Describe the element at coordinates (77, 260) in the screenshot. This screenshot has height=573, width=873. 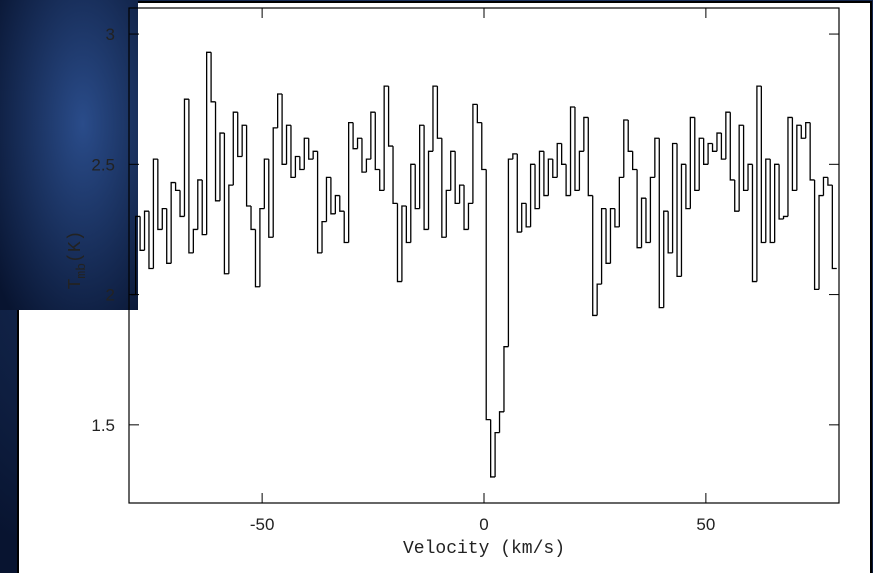
I see `y-axis-label: Tmb(K)` at that location.